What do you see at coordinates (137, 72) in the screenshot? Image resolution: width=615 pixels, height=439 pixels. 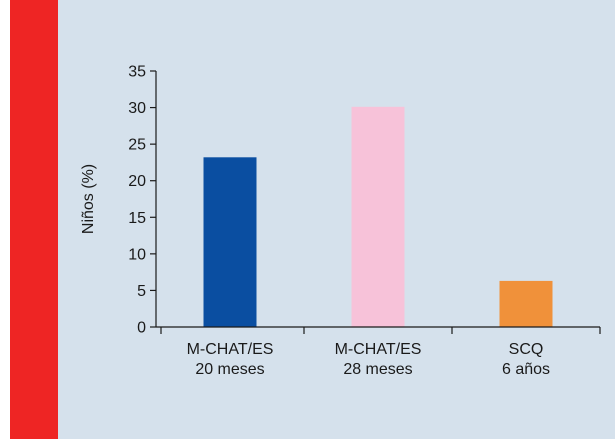 I see `y-tick-label-7: 35` at bounding box center [137, 72].